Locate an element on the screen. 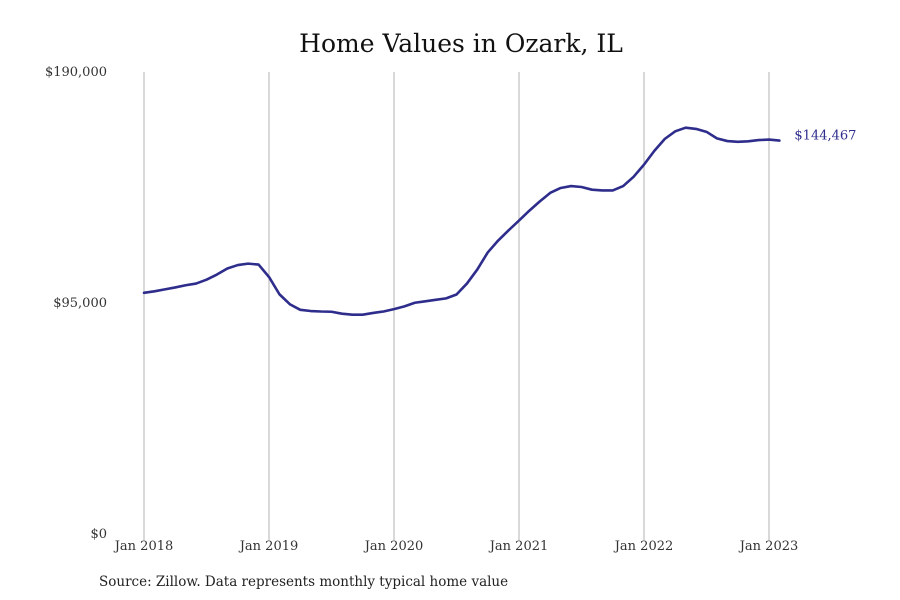  y-tick-label: $0 is located at coordinates (98, 534).